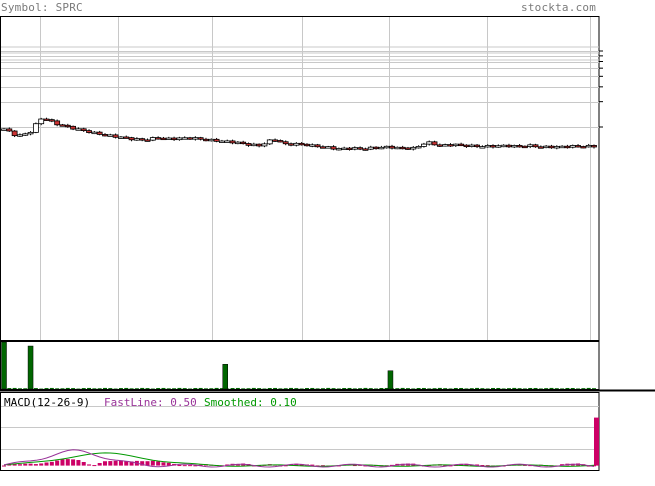  I want to click on site-label: stockta.com, so click(559, 7).